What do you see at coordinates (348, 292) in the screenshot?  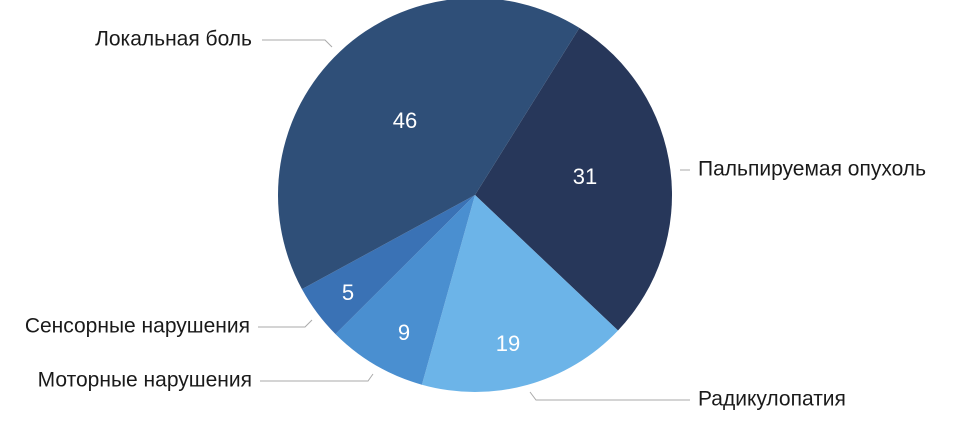 I see `value-label: 5` at bounding box center [348, 292].